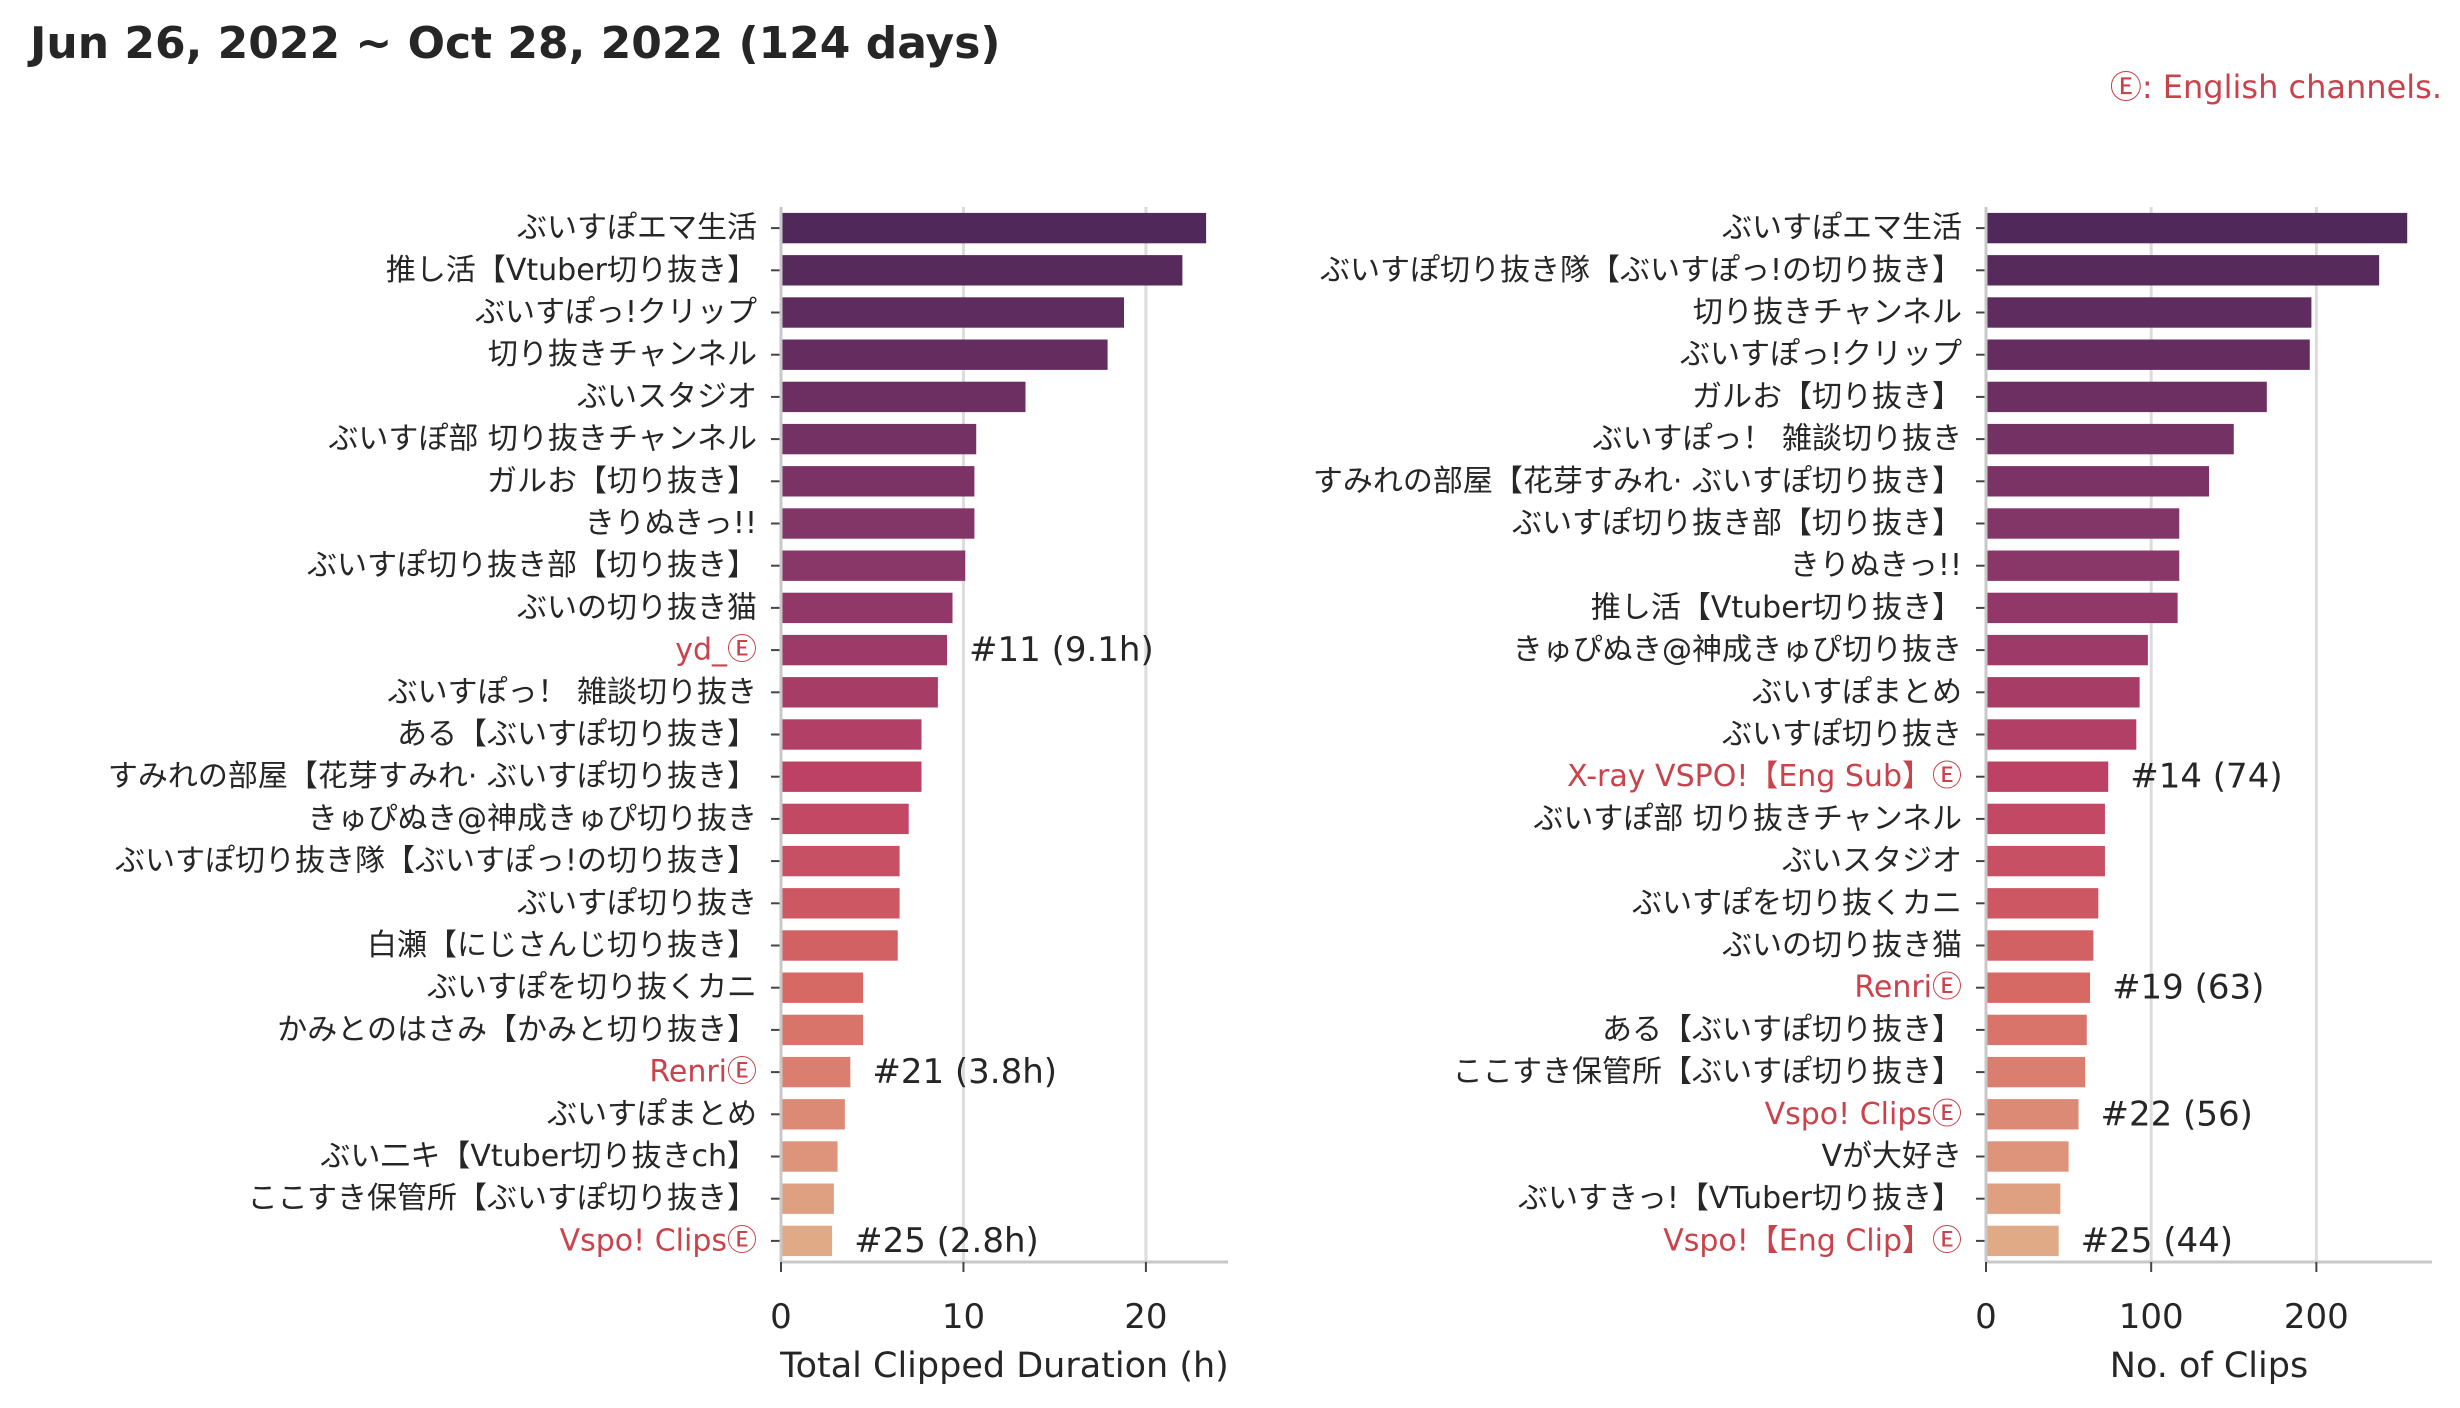 This screenshot has height=1408, width=2460. What do you see at coordinates (2209, 1366) in the screenshot?
I see `x-axis-label: No. of Clips` at bounding box center [2209, 1366].